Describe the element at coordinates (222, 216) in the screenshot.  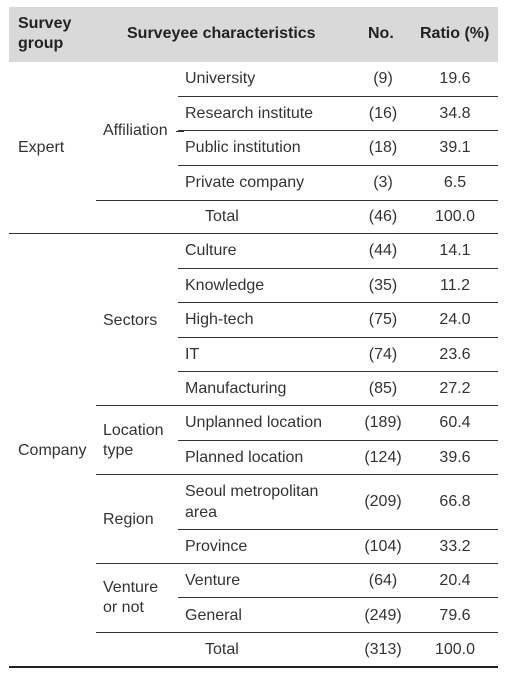
I see `expert-total-label: Total` at that location.